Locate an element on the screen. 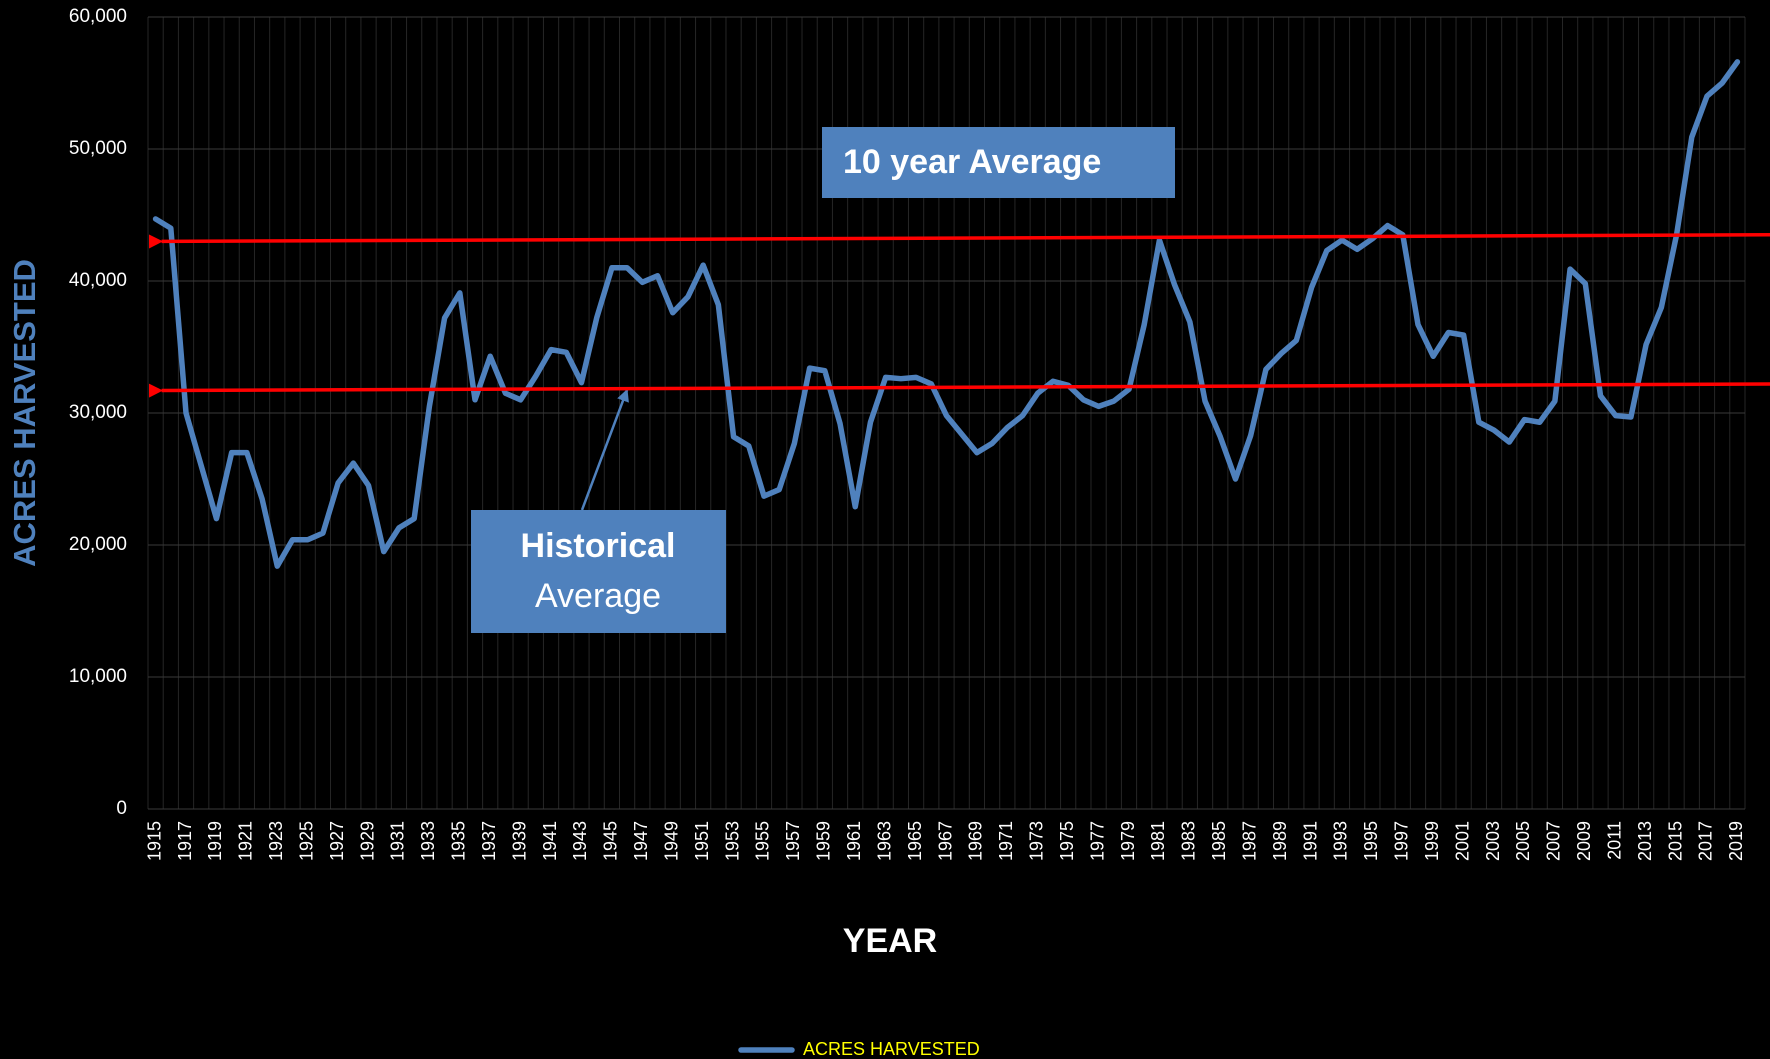 The image size is (1770, 1059). x-axis-title: YEAR is located at coordinates (890, 941).